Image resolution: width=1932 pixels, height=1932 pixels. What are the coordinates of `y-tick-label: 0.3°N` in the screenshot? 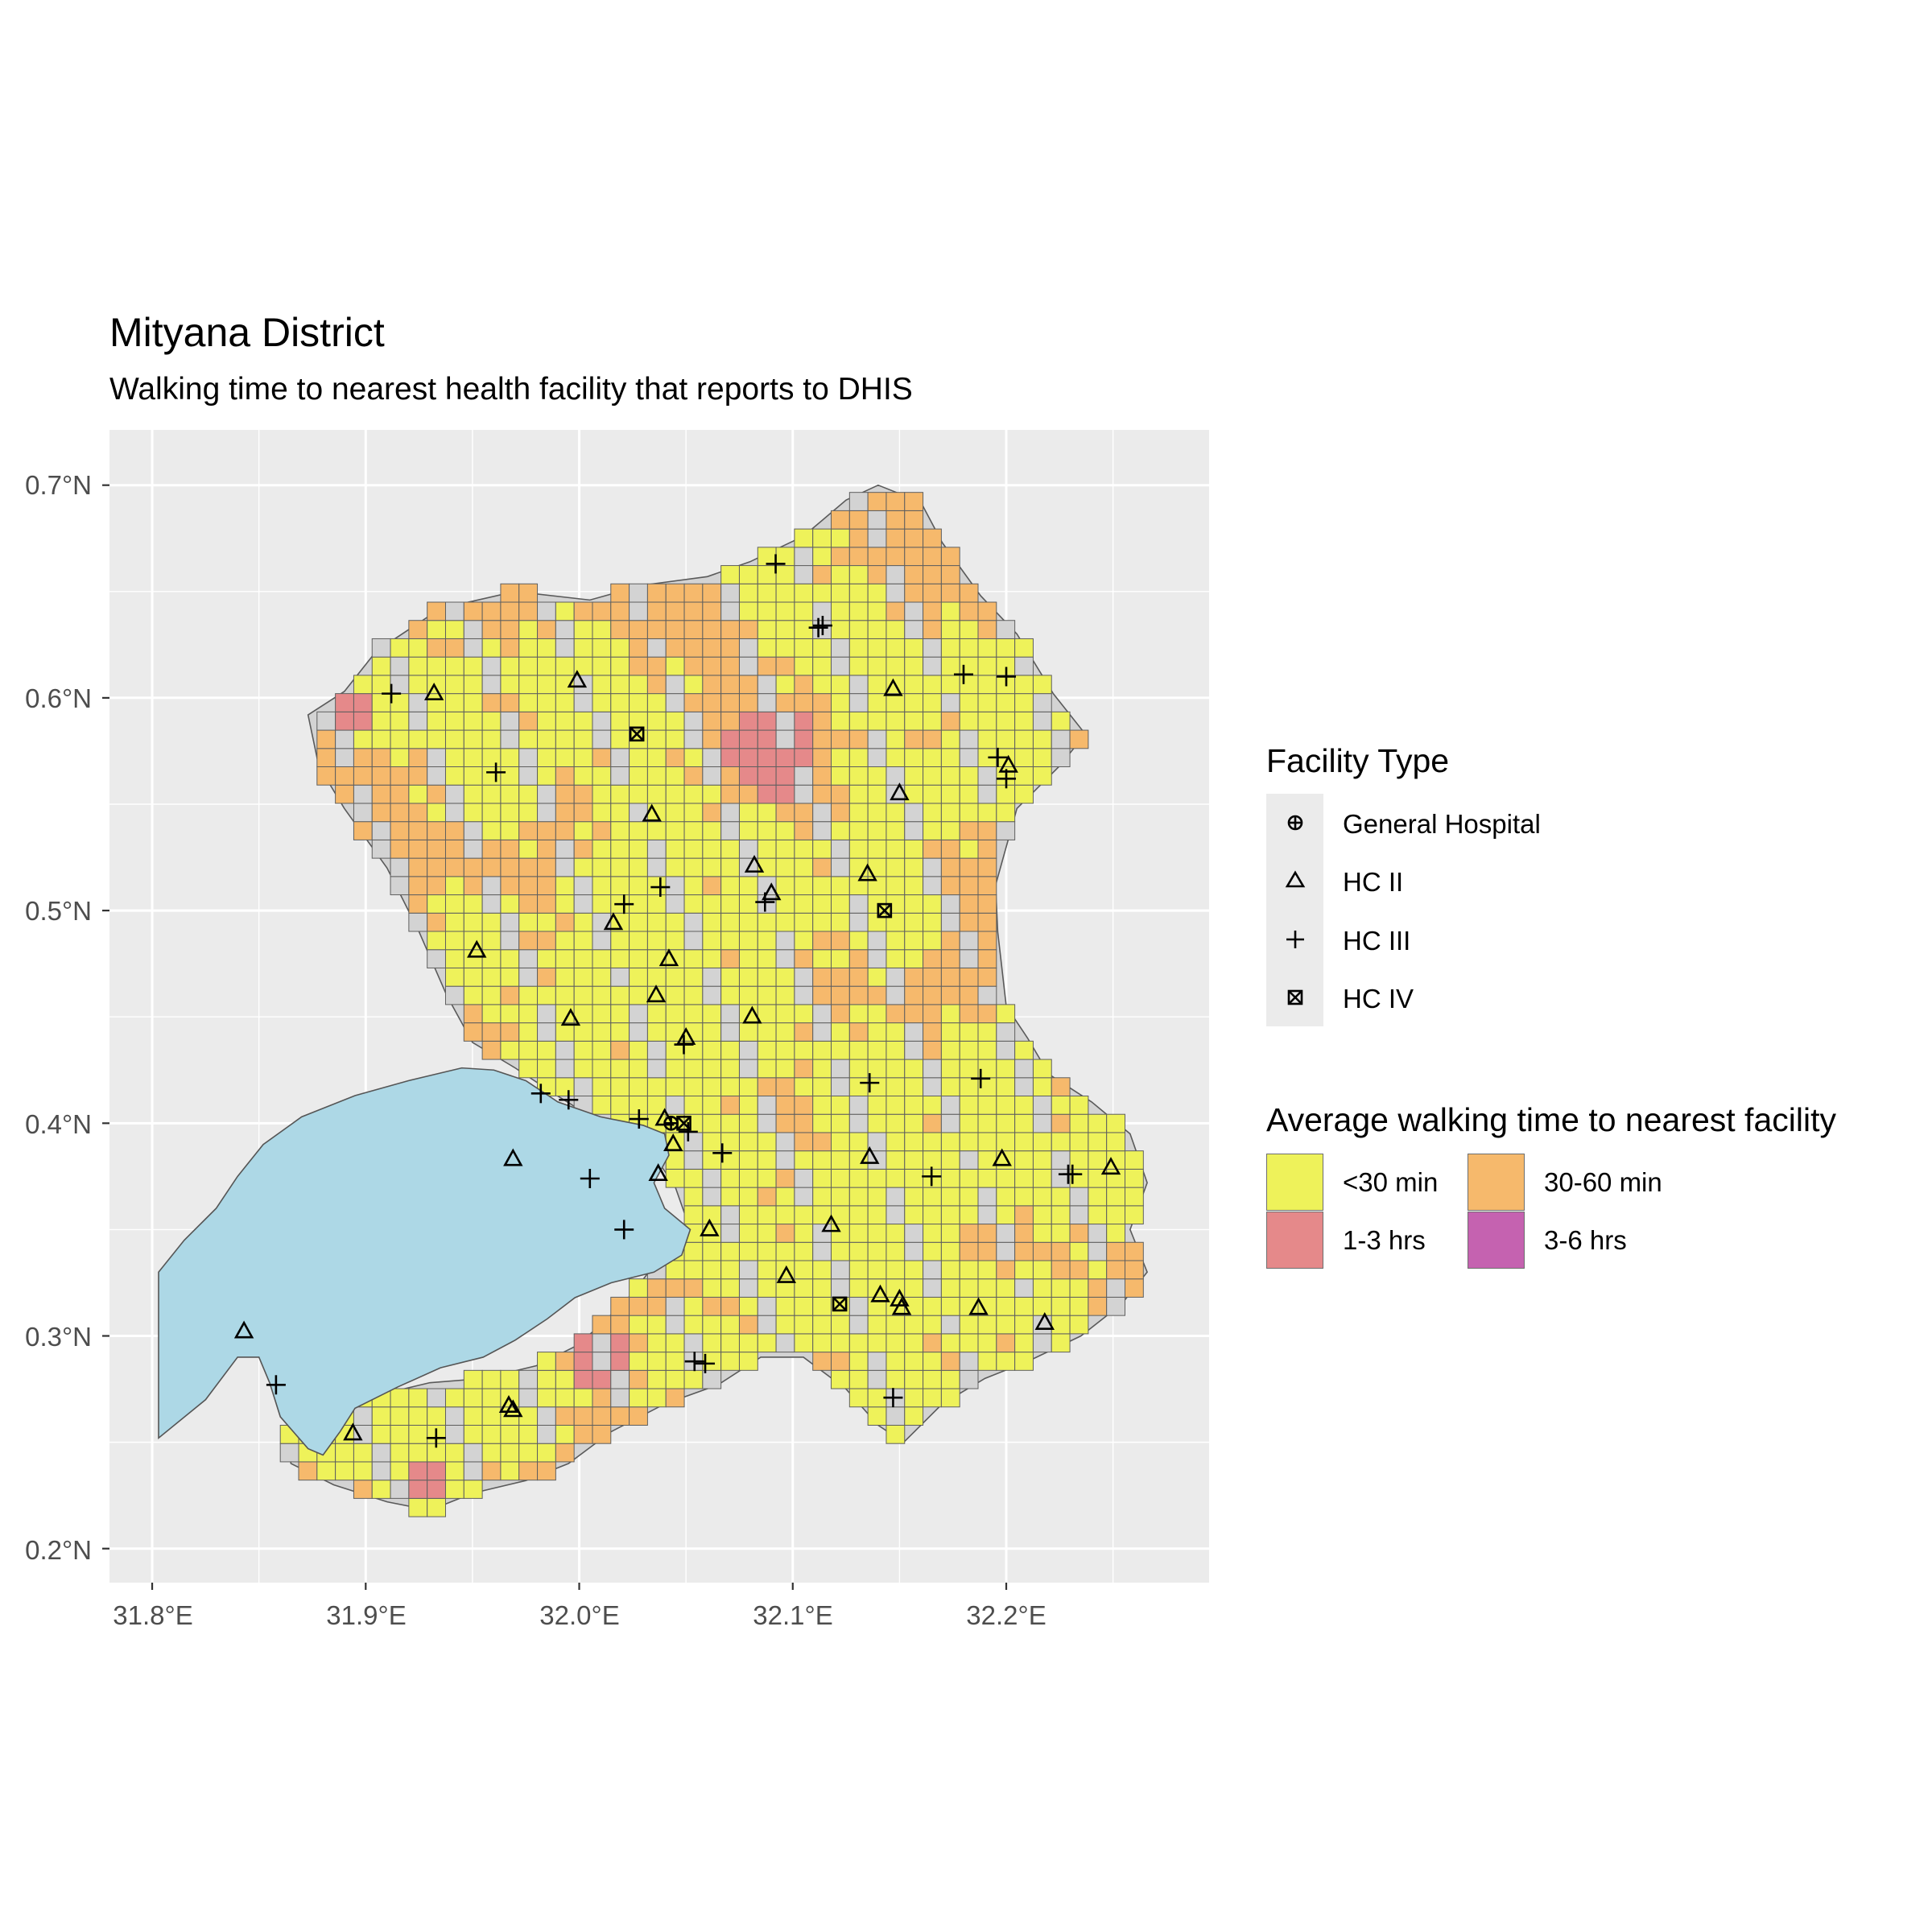 It's located at (58, 1337).